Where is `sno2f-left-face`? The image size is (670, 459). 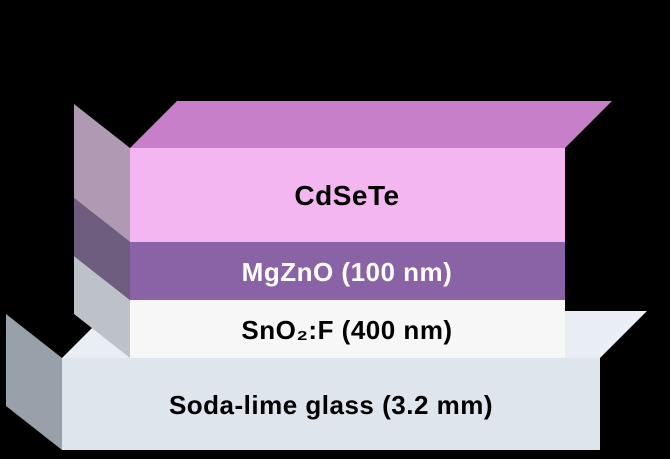
sno2f-left-face is located at coordinates (102, 307).